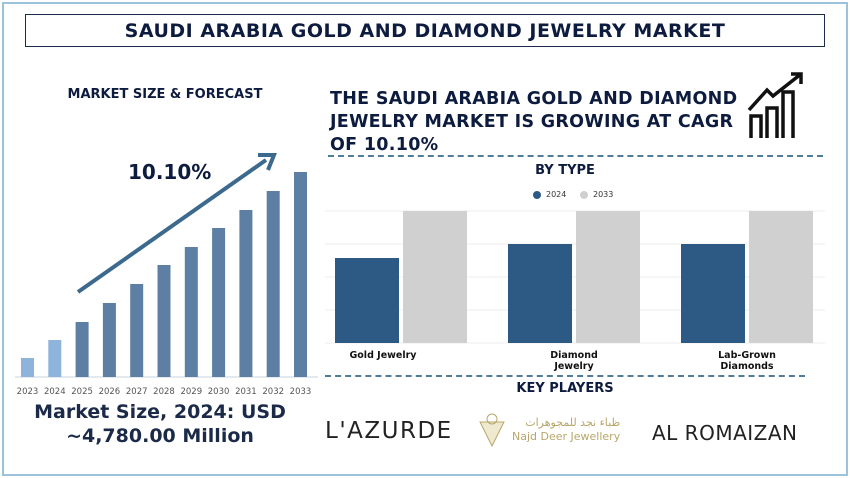  What do you see at coordinates (573, 422) in the screenshot?
I see `najd-arabic: ظباء نجد للمجوهرات` at bounding box center [573, 422].